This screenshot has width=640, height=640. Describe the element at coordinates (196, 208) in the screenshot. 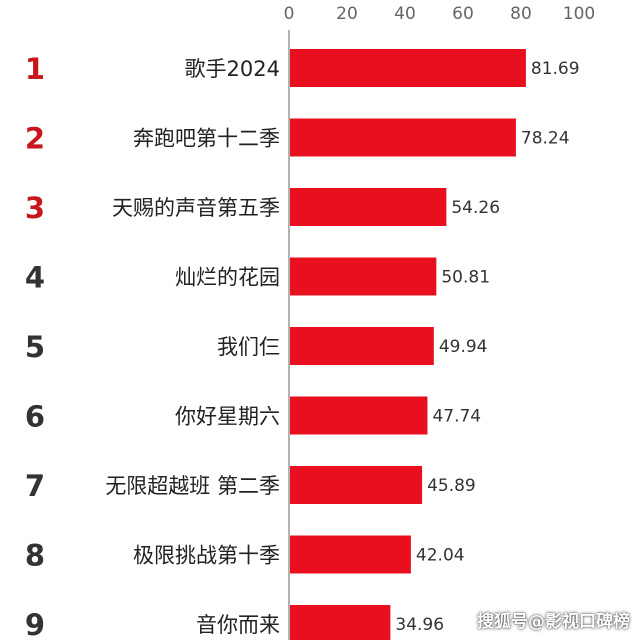

I see `category-label: 天赐的声音第五季` at that location.